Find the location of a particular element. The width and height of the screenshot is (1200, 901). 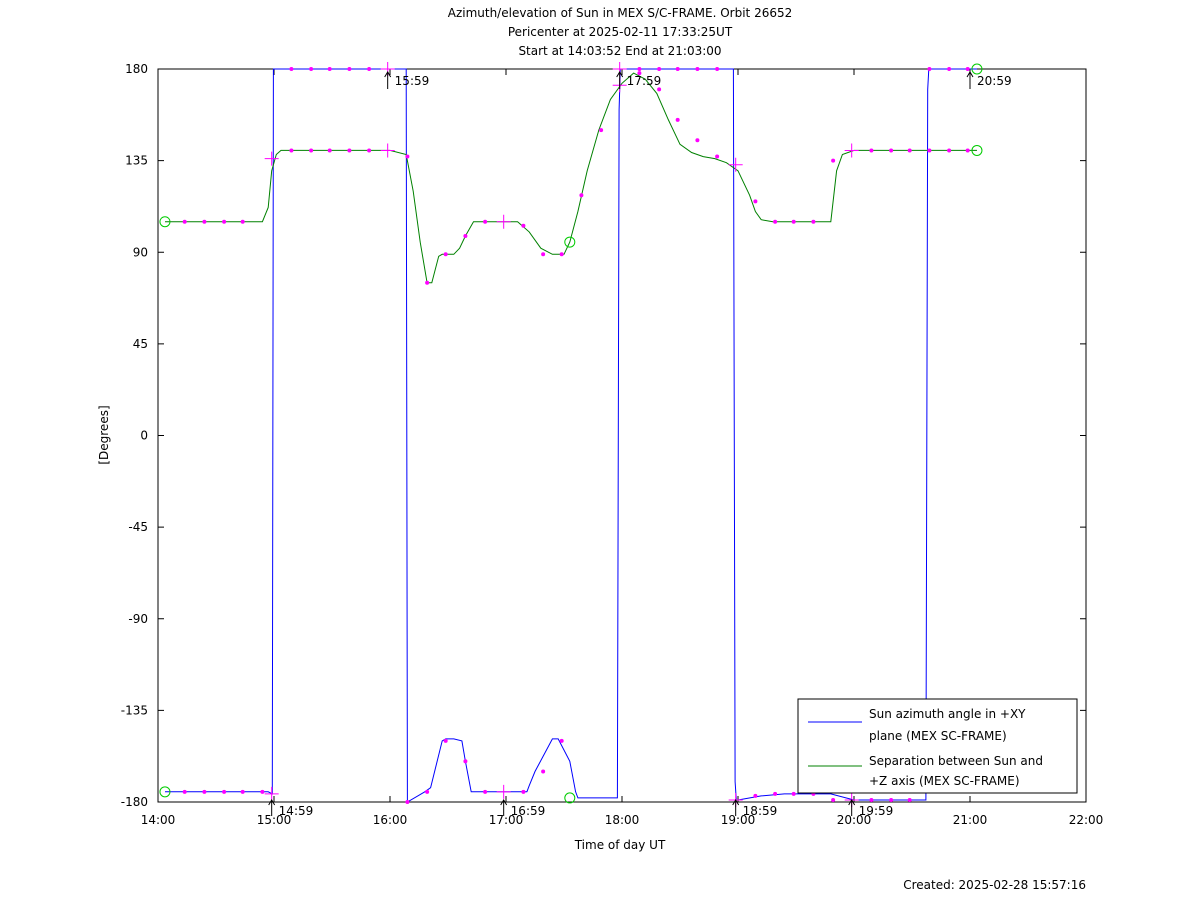

annotation-label: 17:59 is located at coordinates (644, 81).